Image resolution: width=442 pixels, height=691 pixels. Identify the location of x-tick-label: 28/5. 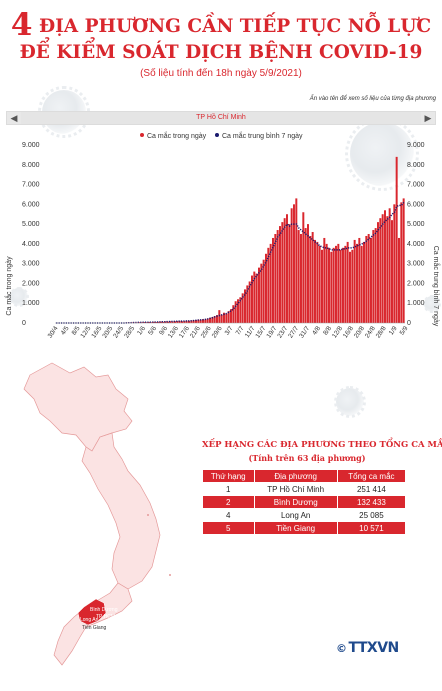
(129, 332).